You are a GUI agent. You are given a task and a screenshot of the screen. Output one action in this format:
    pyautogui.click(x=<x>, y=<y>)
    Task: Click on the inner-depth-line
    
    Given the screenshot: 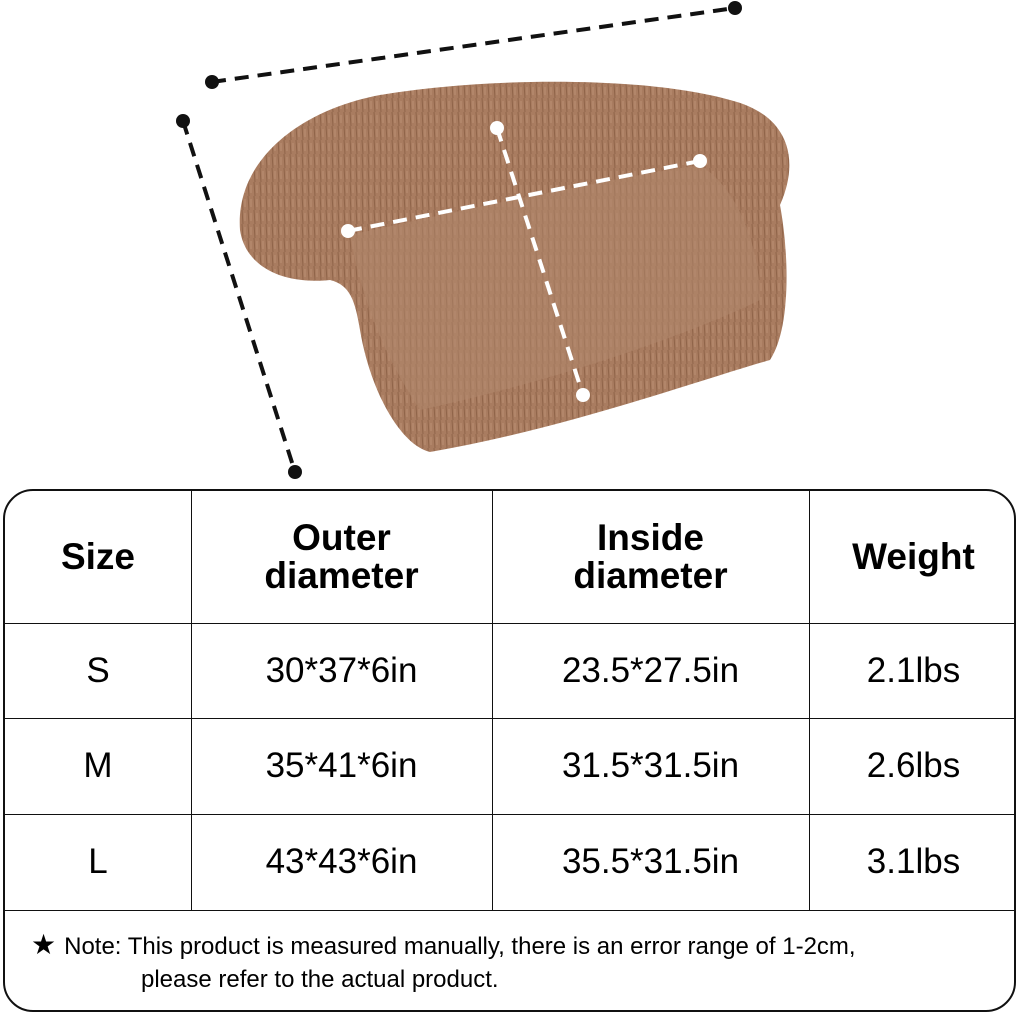 What is the action you would take?
    pyautogui.click(x=540, y=261)
    